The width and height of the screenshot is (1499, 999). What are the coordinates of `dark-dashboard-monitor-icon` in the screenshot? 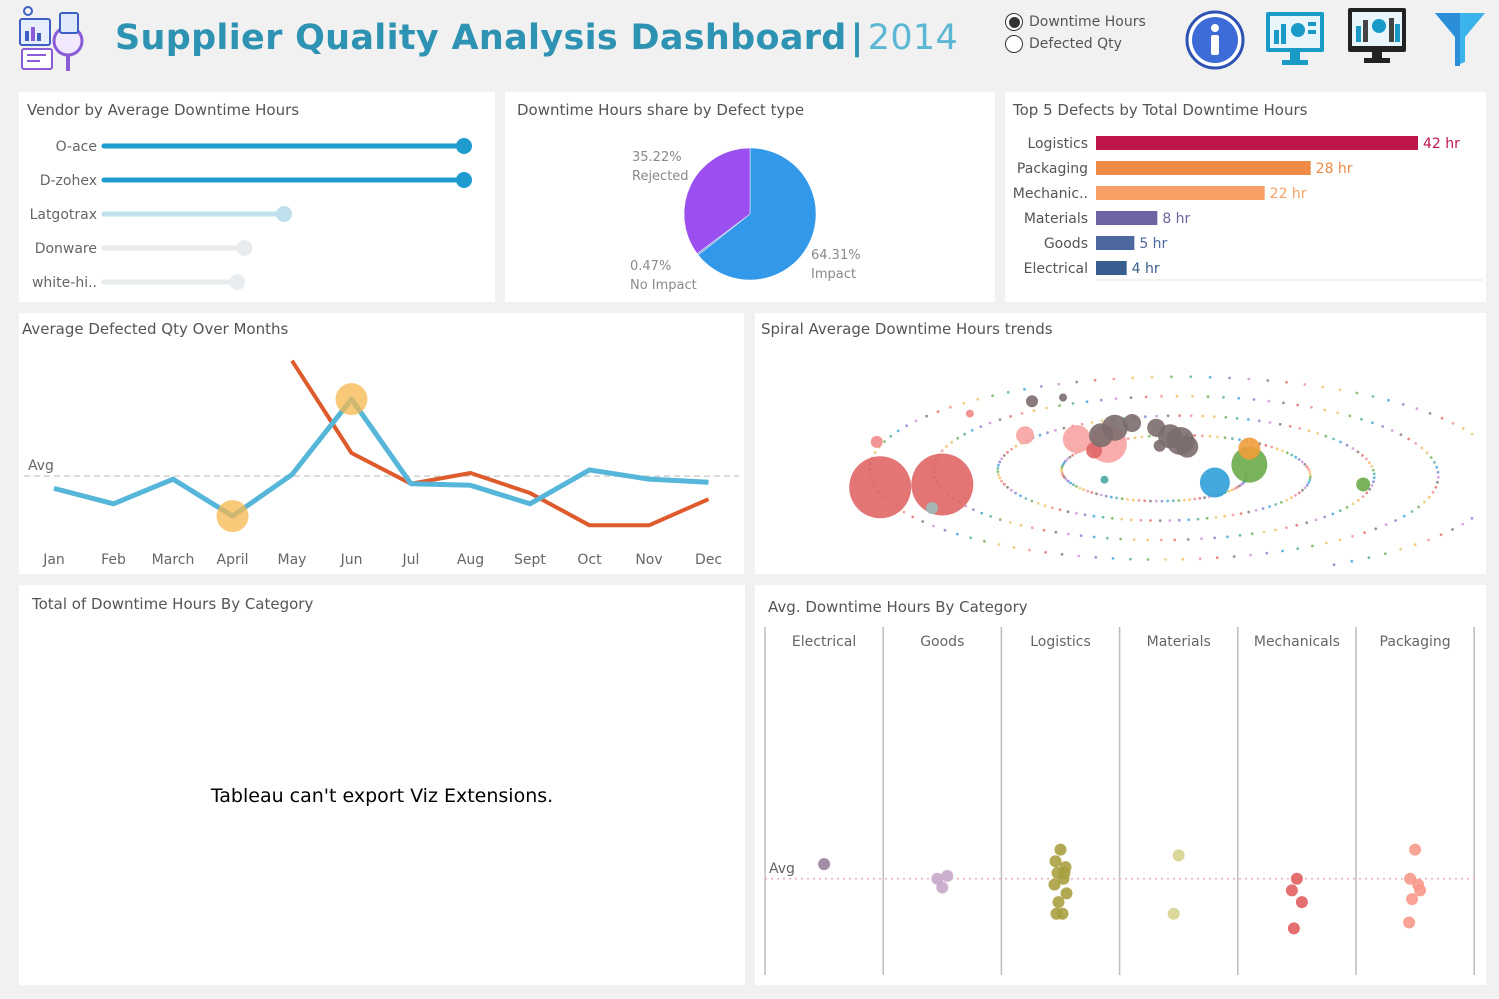 It's located at (1377, 37).